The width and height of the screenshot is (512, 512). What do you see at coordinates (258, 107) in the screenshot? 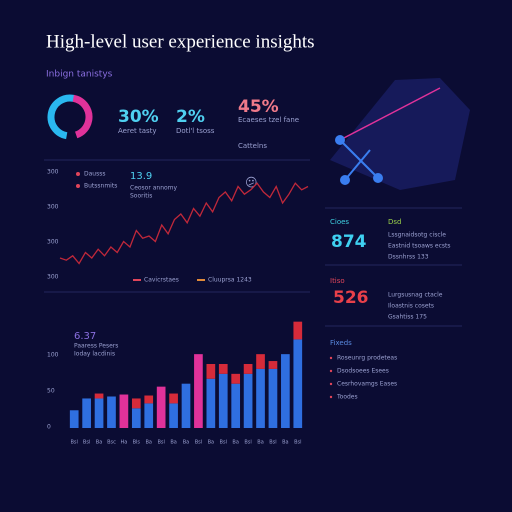
I see `stat-value: 45%` at bounding box center [258, 107].